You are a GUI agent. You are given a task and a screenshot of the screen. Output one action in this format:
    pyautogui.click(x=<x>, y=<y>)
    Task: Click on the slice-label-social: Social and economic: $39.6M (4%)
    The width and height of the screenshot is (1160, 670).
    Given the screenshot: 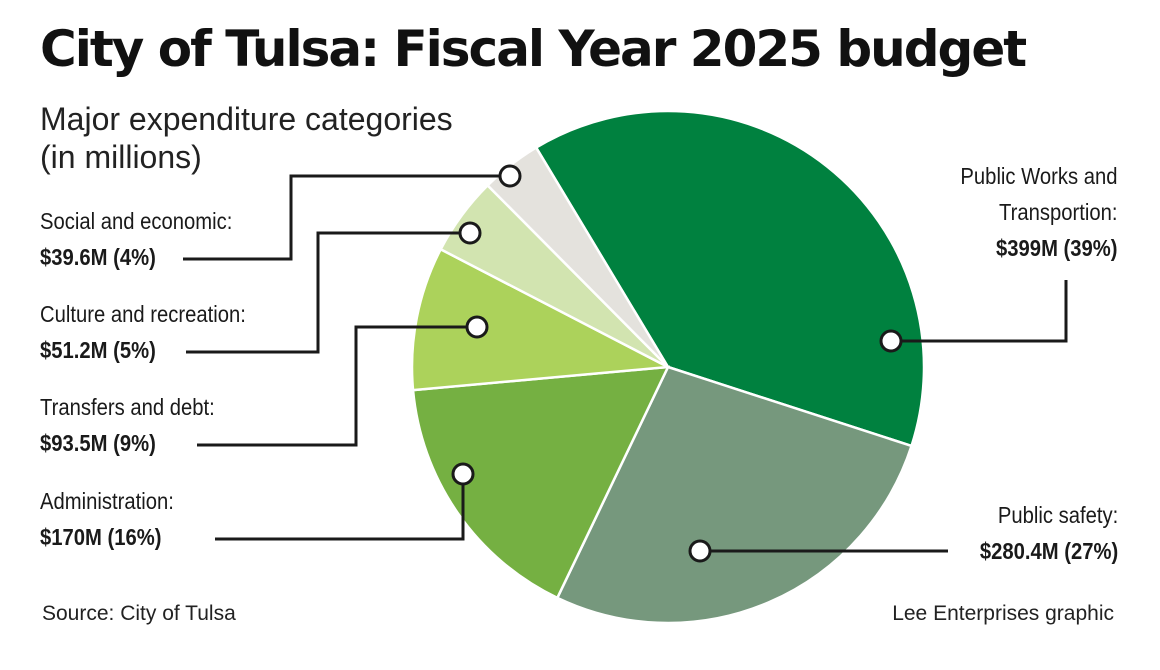 What is the action you would take?
    pyautogui.click(x=149, y=239)
    